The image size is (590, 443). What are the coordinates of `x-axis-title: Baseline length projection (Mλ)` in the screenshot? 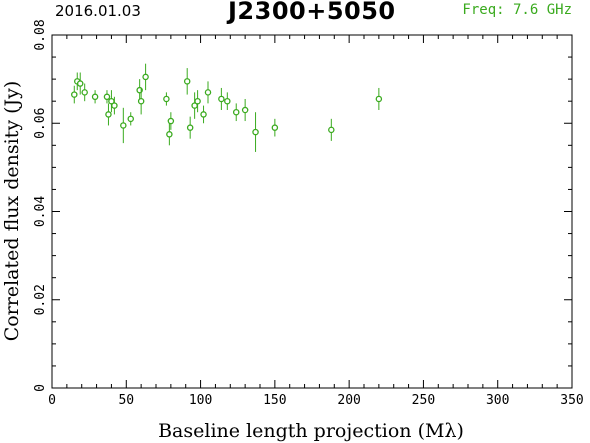 It's located at (311, 431).